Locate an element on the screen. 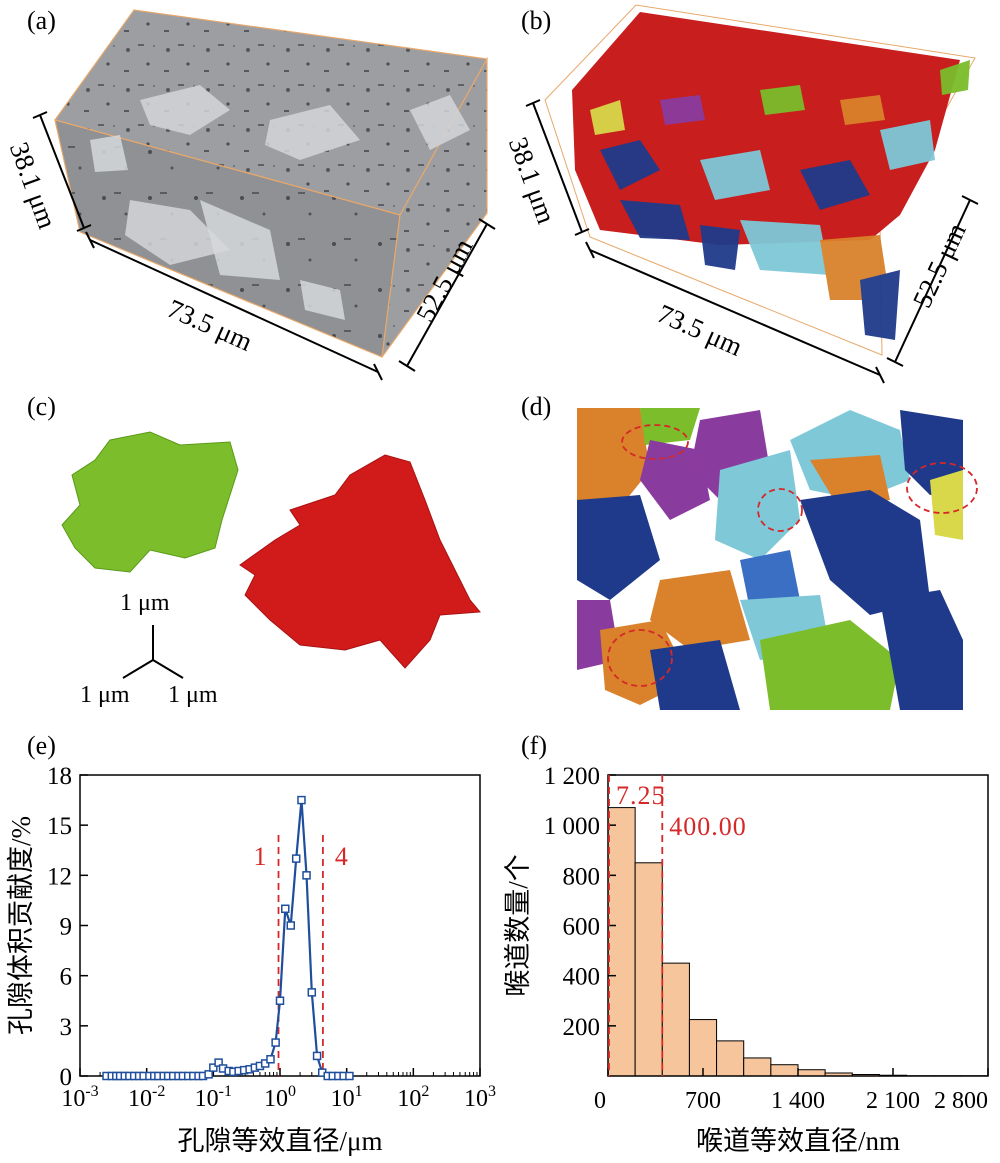 The height and width of the screenshot is (1163, 1000). x-tick-label: 1 400 is located at coordinates (798, 1101).